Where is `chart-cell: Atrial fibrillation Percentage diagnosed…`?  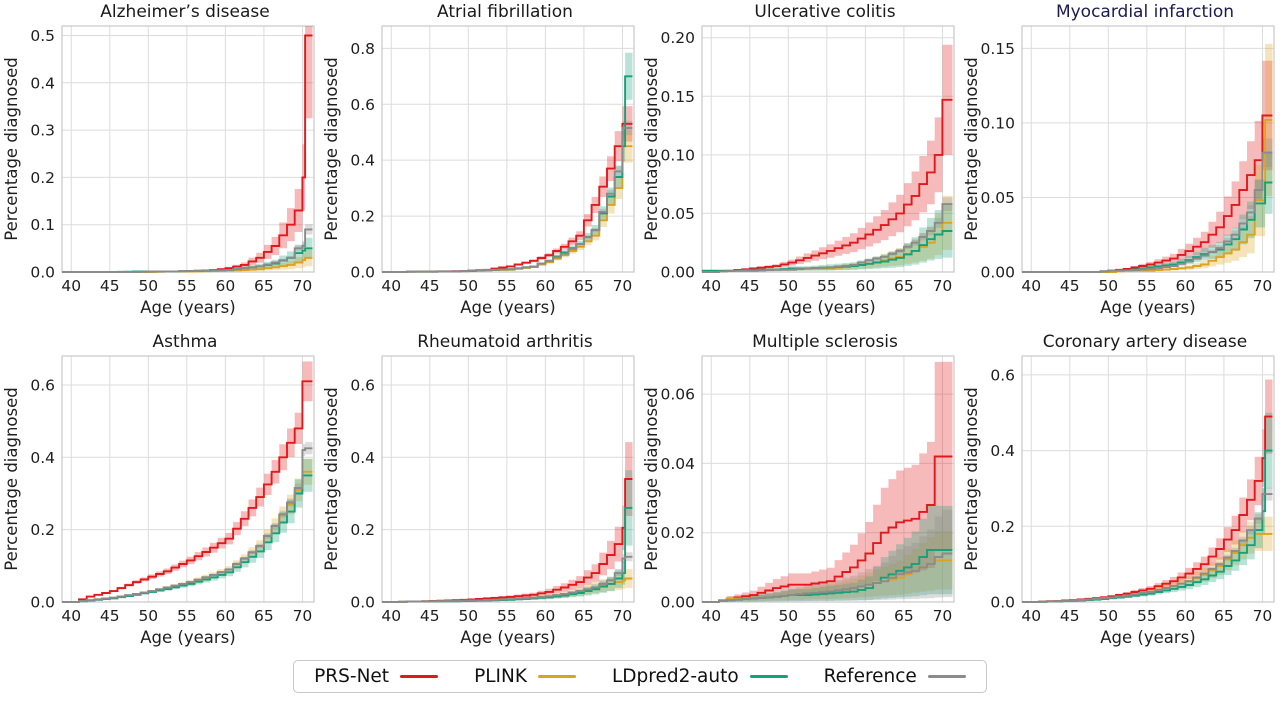 chart-cell: Atrial fibrillation Percentage diagnosed… is located at coordinates (480, 165).